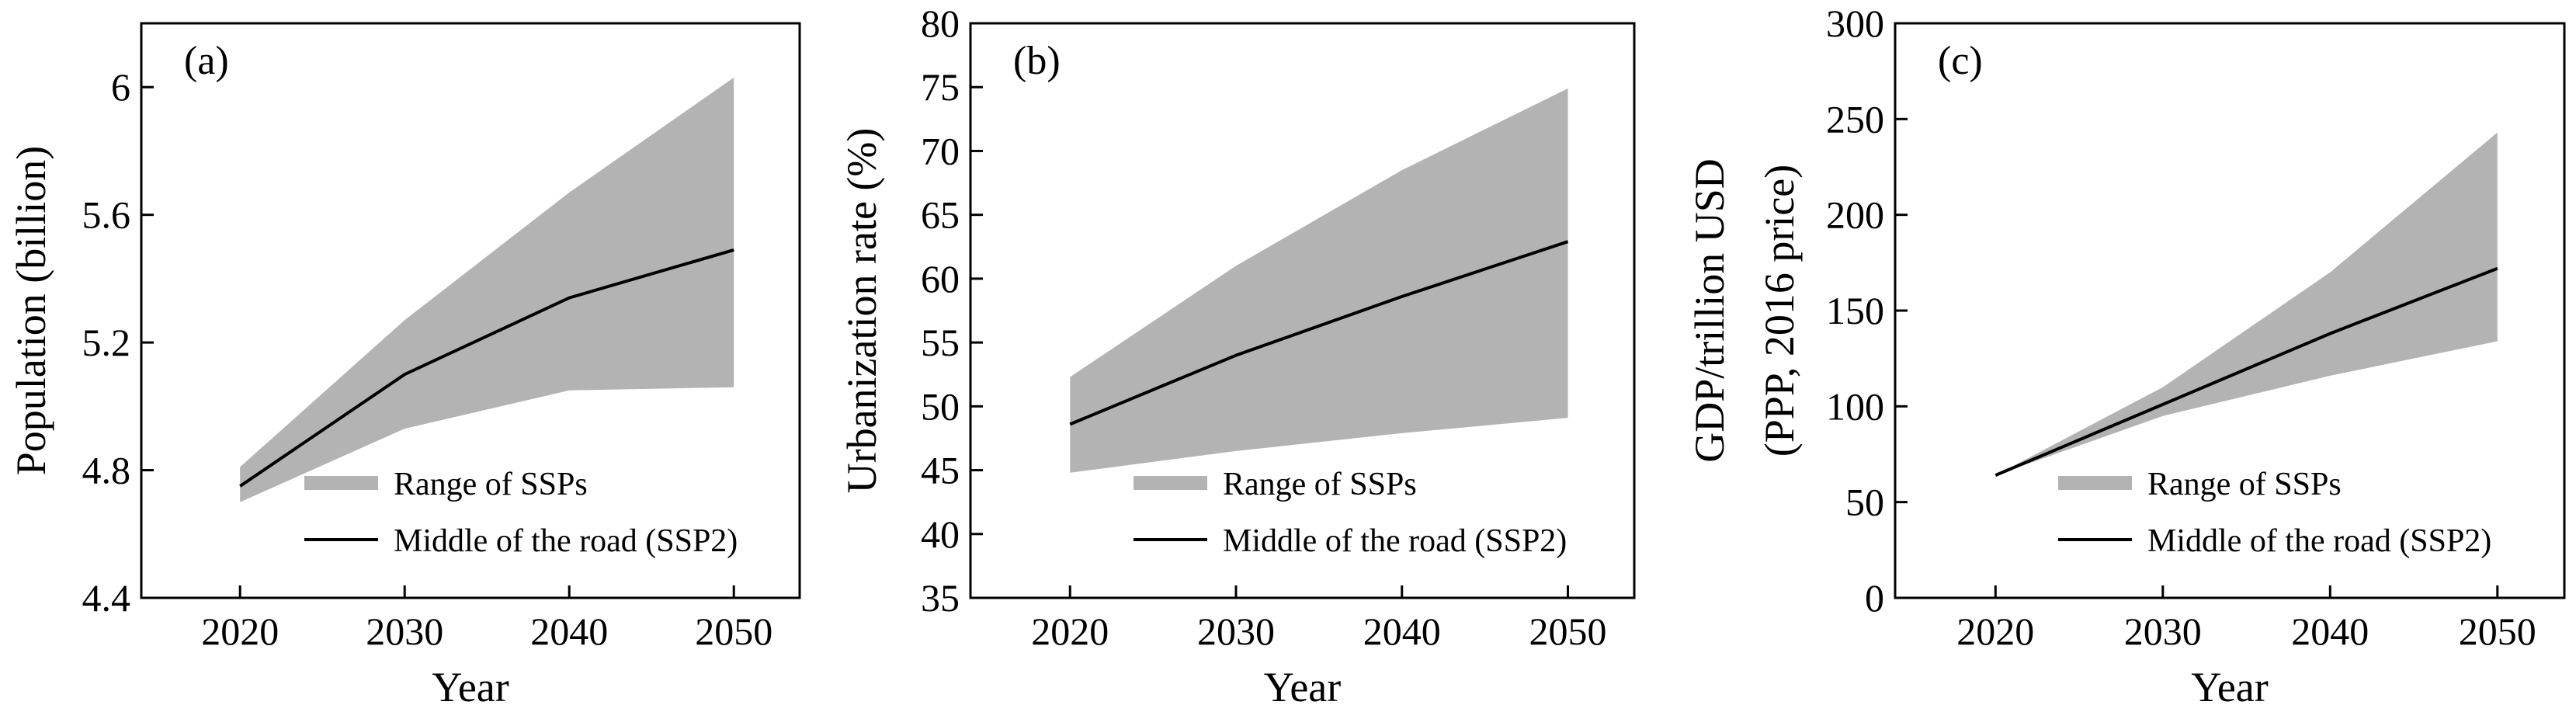 Image resolution: width=2576 pixels, height=712 pixels. I want to click on y-tick-label: 200, so click(1855, 215).